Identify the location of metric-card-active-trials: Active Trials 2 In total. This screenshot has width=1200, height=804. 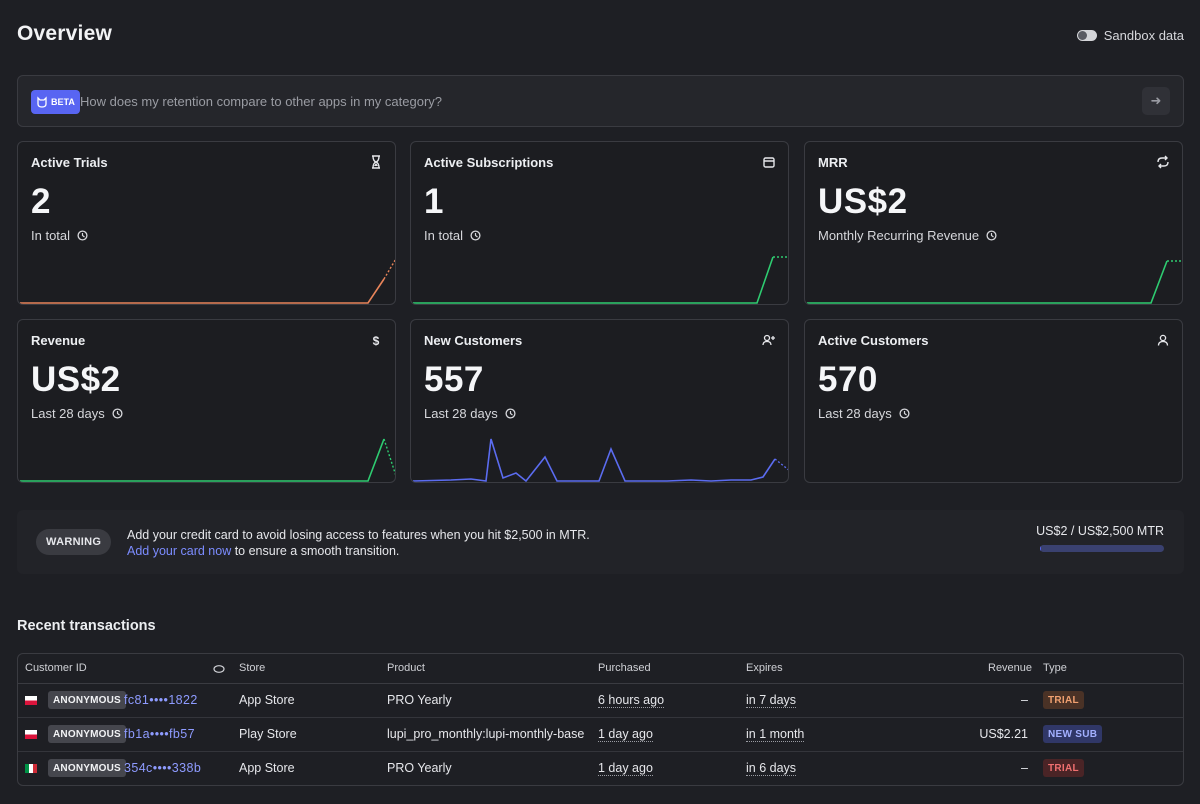
(206, 223).